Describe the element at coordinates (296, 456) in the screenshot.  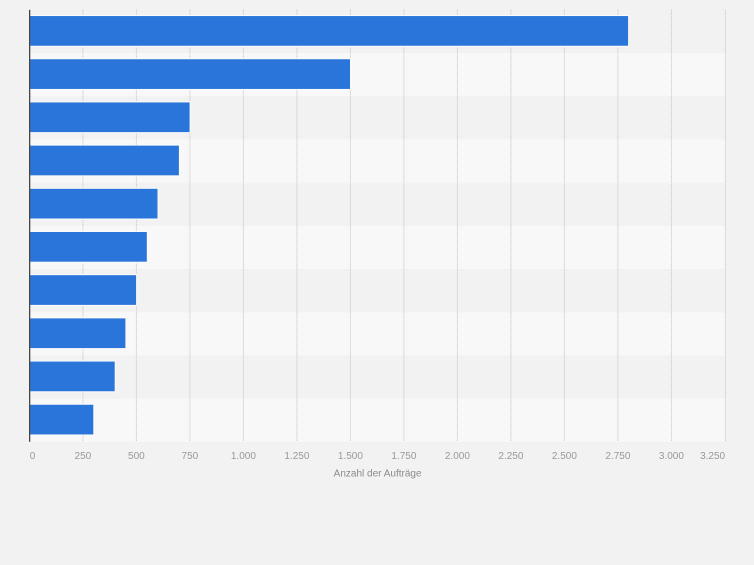
I see `svg-text: 1.250` at that location.